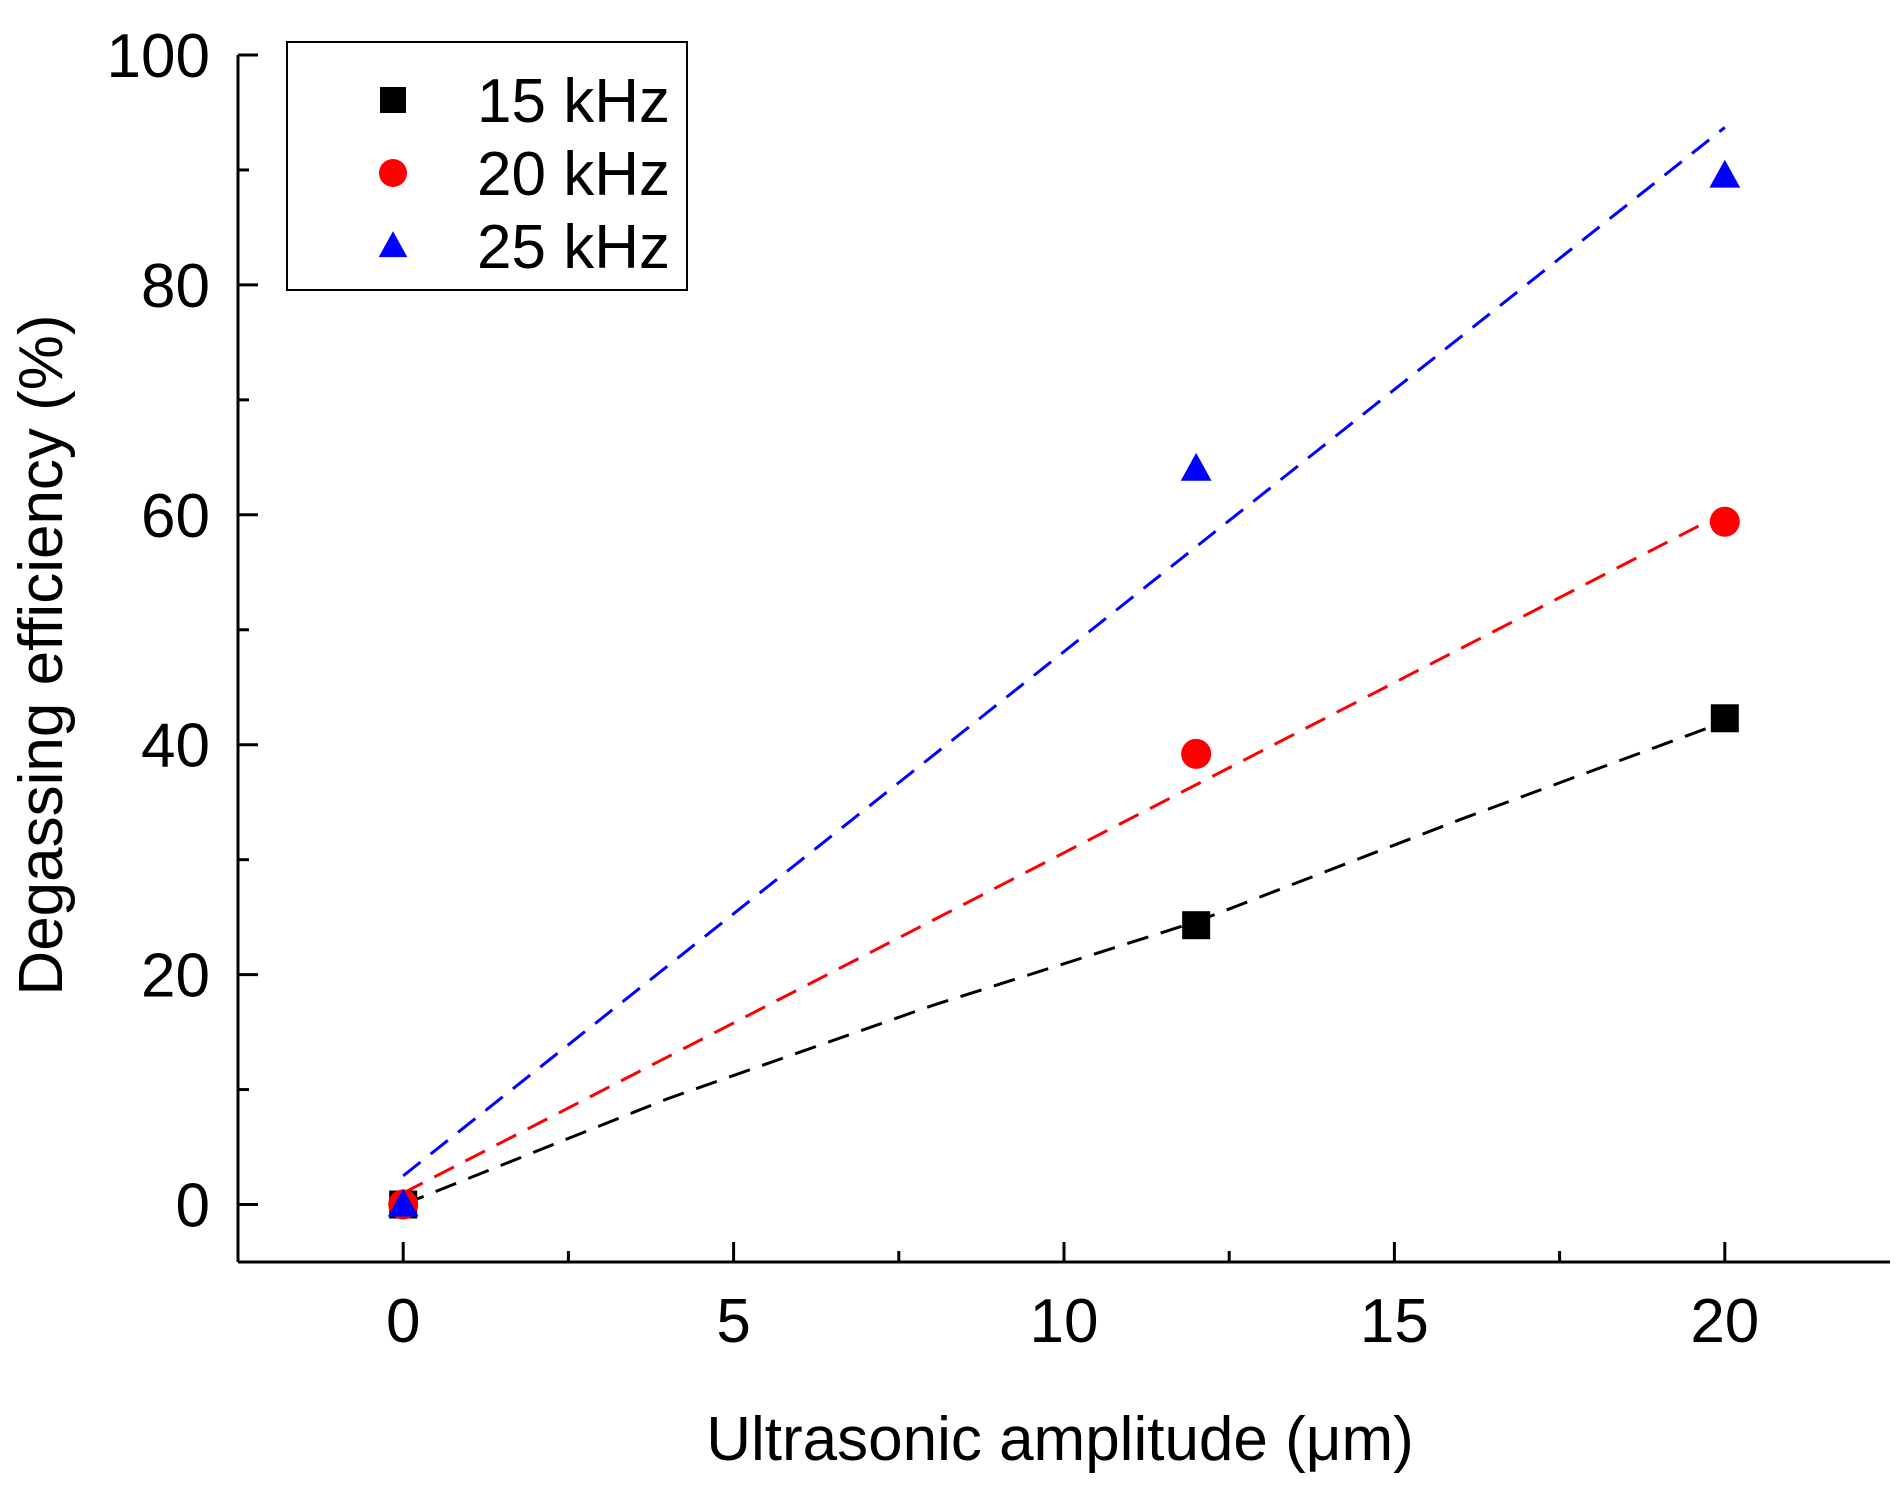  I want to click on legend-label: 25 kHz, so click(573, 247).